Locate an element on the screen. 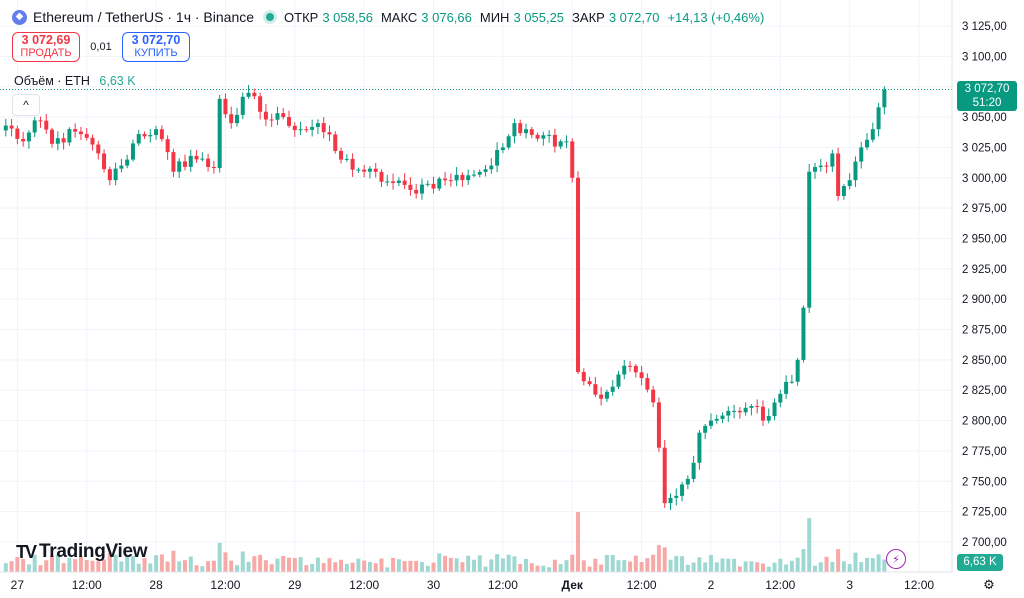 The width and height of the screenshot is (1024, 598). x-tick-label-11: 12:00 is located at coordinates (780, 585).